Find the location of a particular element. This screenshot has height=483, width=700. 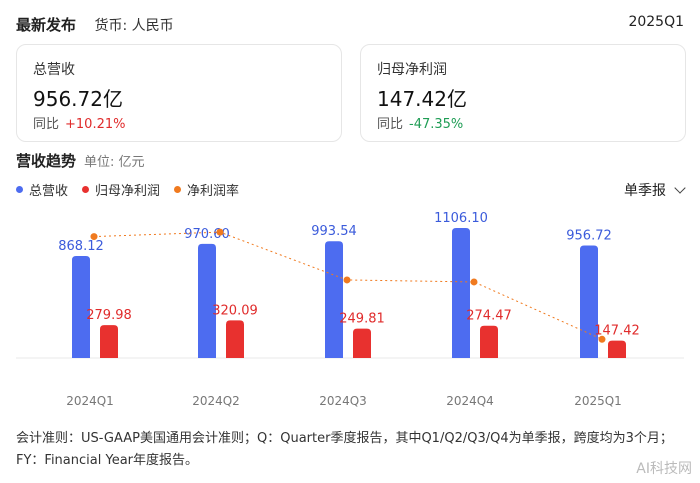

period-label: 2025Q1 is located at coordinates (656, 22).